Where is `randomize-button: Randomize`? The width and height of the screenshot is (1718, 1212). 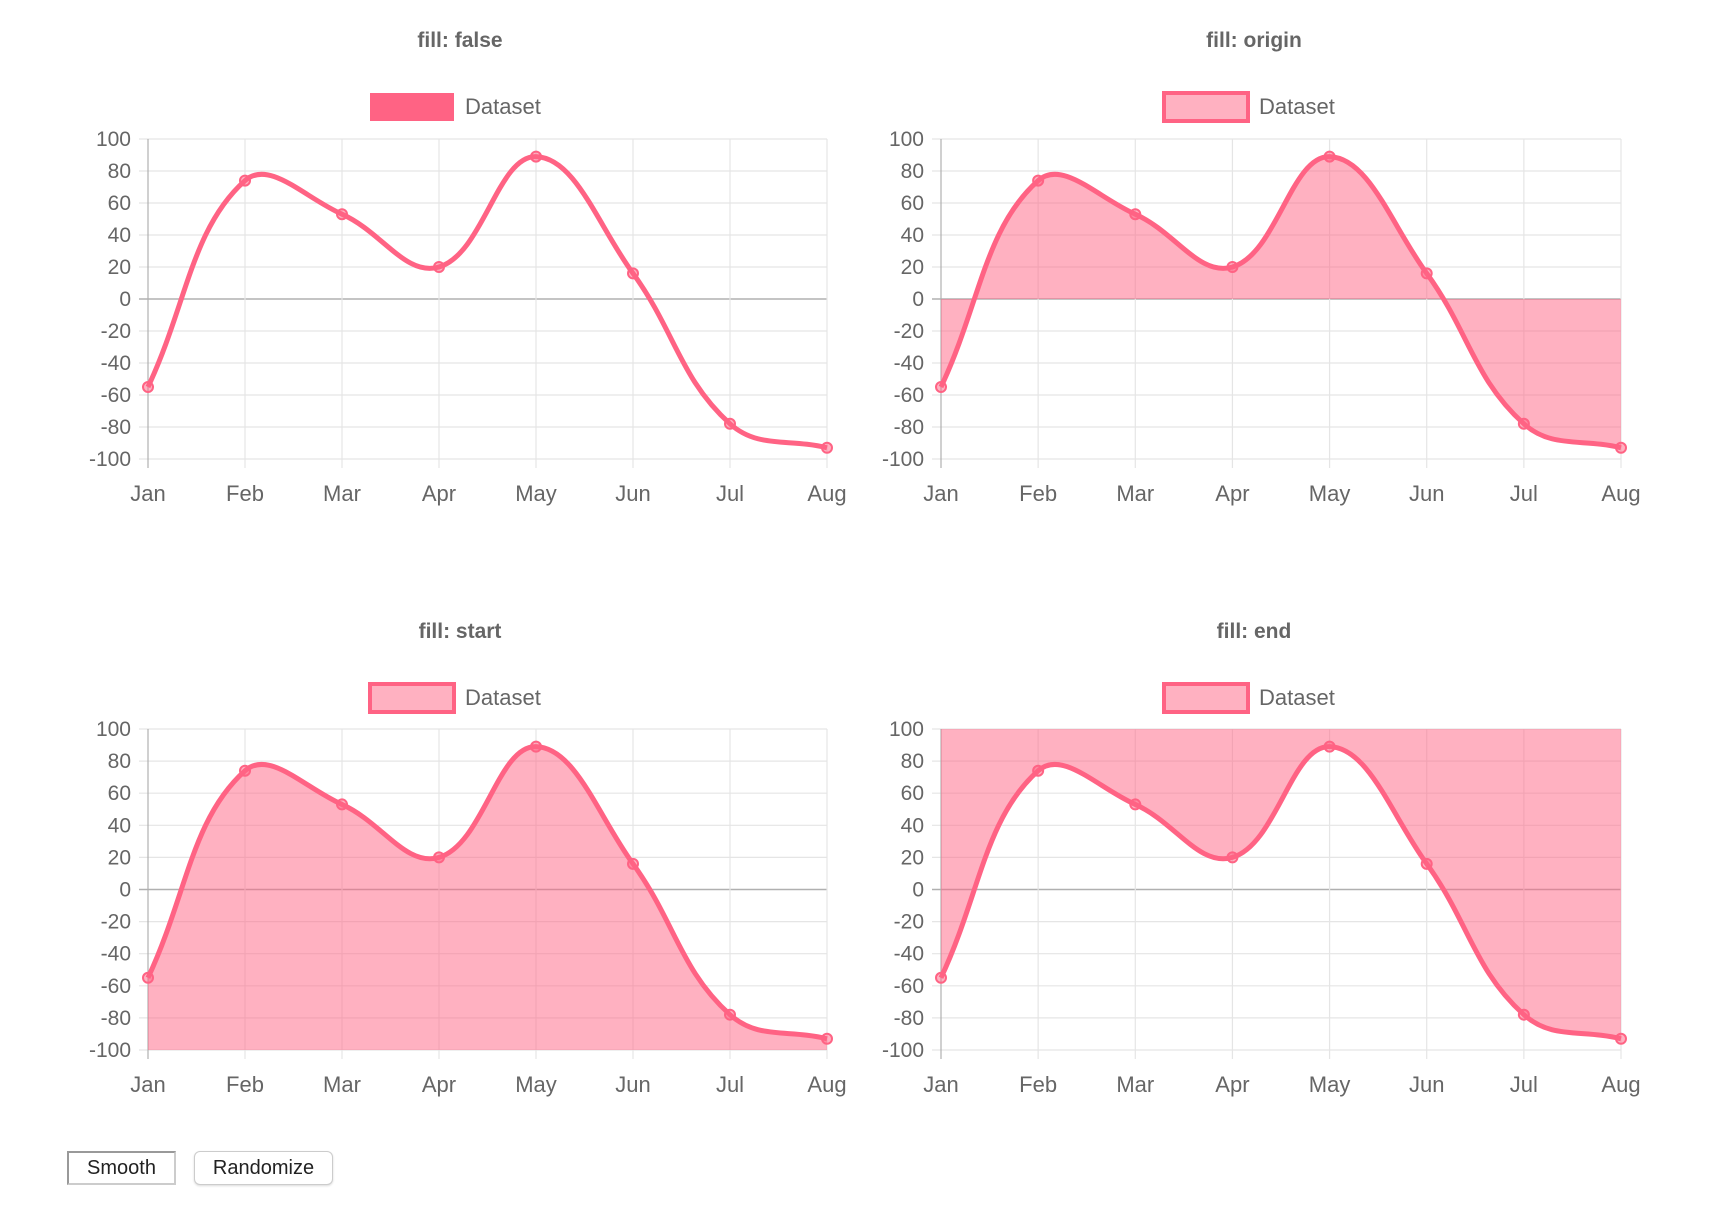
randomize-button: Randomize is located at coordinates (263, 1168).